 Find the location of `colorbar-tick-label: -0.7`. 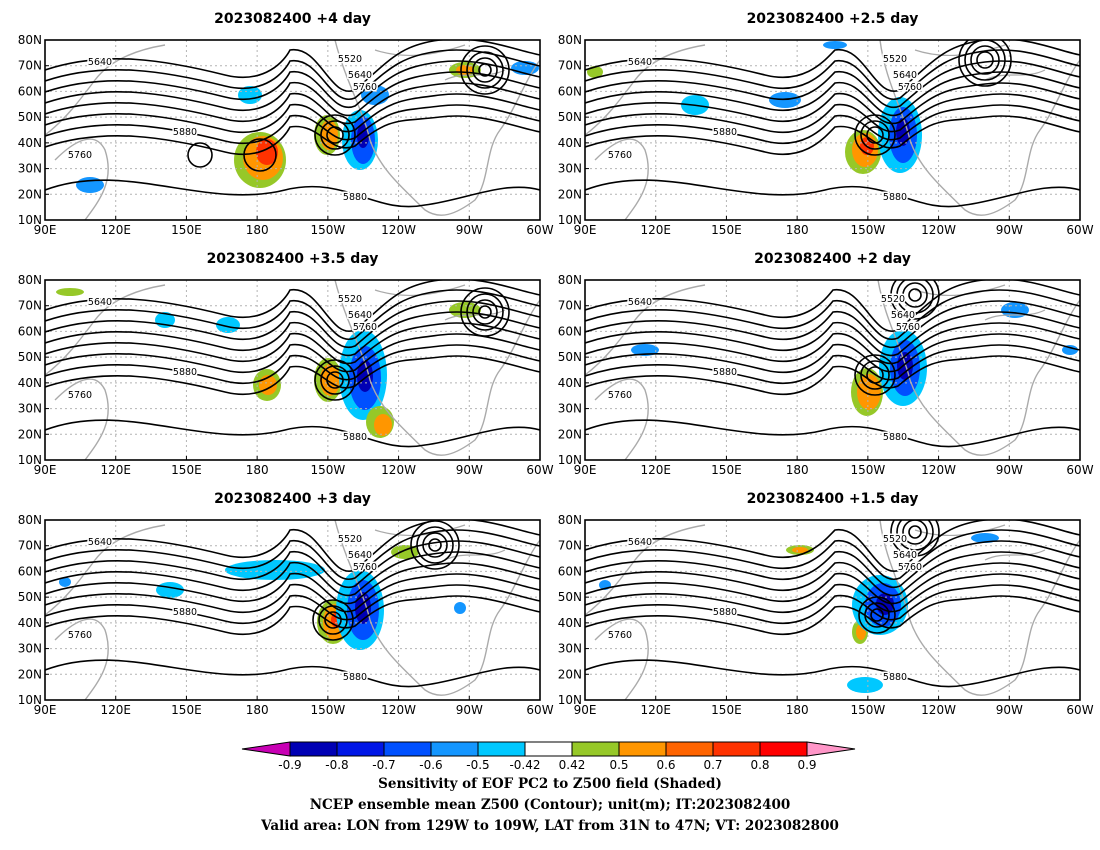

colorbar-tick-label: -0.7 is located at coordinates (383, 765).